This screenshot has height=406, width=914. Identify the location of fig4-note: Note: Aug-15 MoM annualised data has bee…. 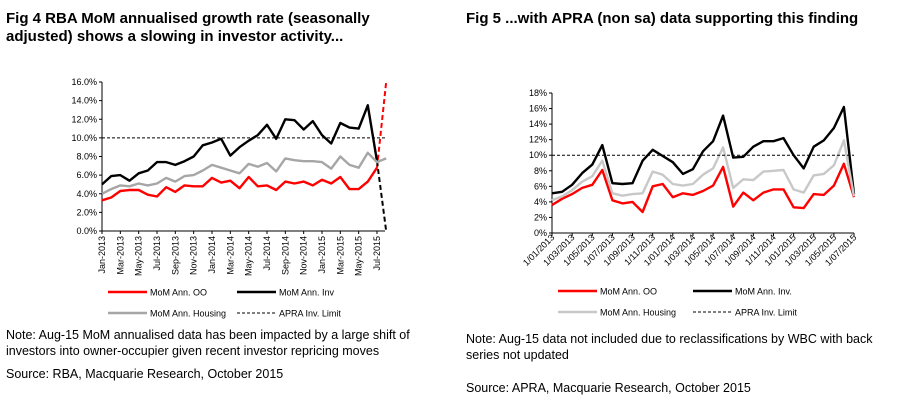
(208, 343).